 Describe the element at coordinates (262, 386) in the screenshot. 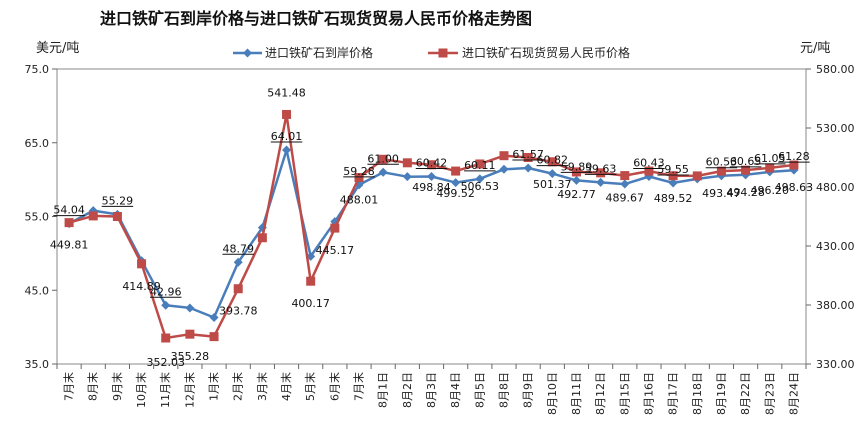

I see `x-tick-label-8: 3月末` at that location.